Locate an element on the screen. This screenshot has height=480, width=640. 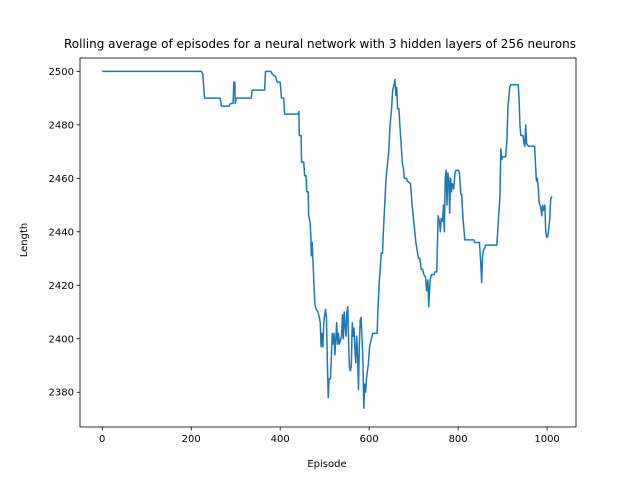
y-tick-label: 2380 is located at coordinates (61, 393).